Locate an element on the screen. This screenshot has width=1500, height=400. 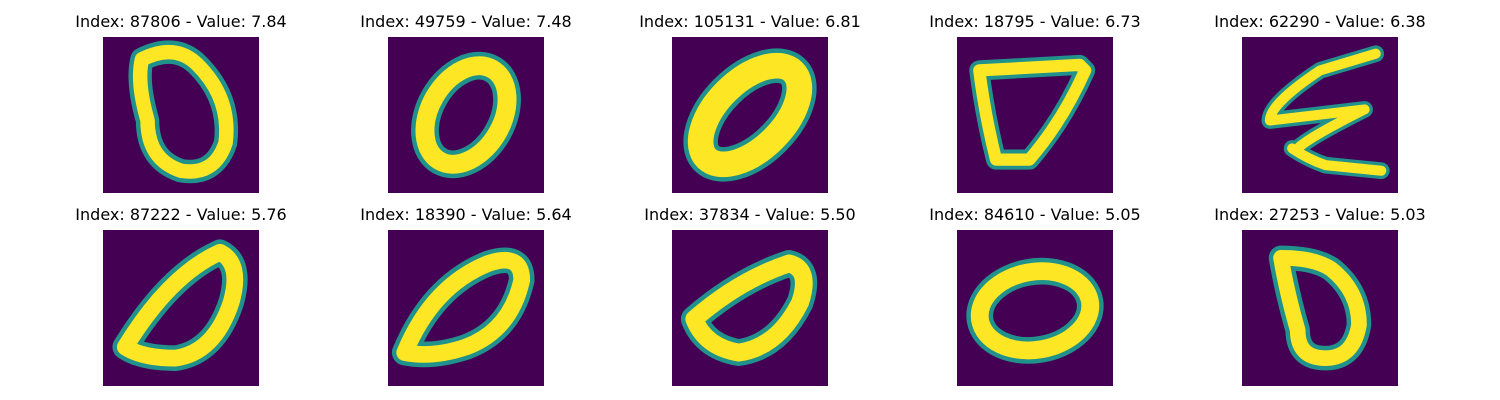
digit-panel-6: Index: 87222 - Value: 5.76 is located at coordinates (181, 295).